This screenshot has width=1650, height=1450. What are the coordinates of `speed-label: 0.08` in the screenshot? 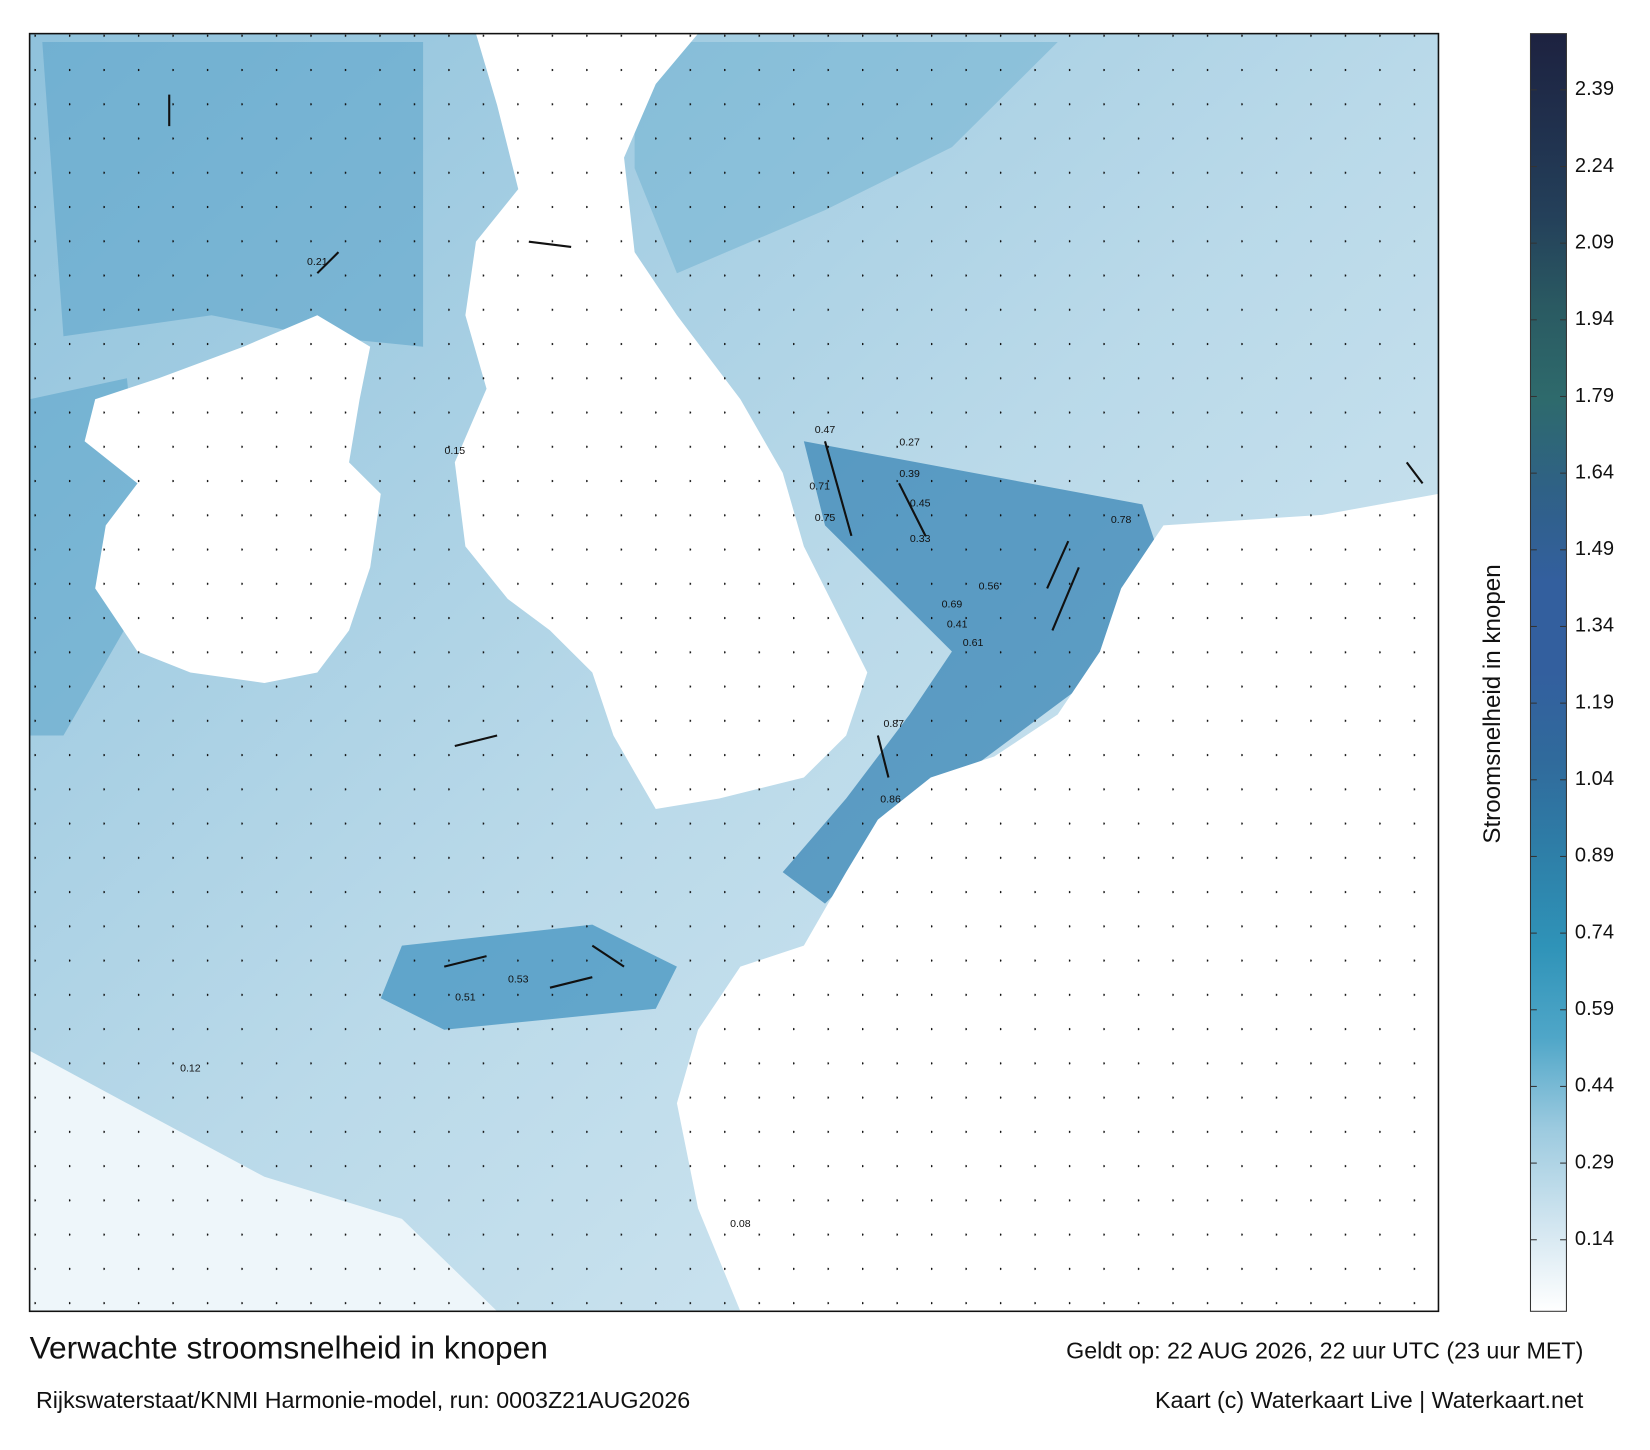 It's located at (740, 1224).